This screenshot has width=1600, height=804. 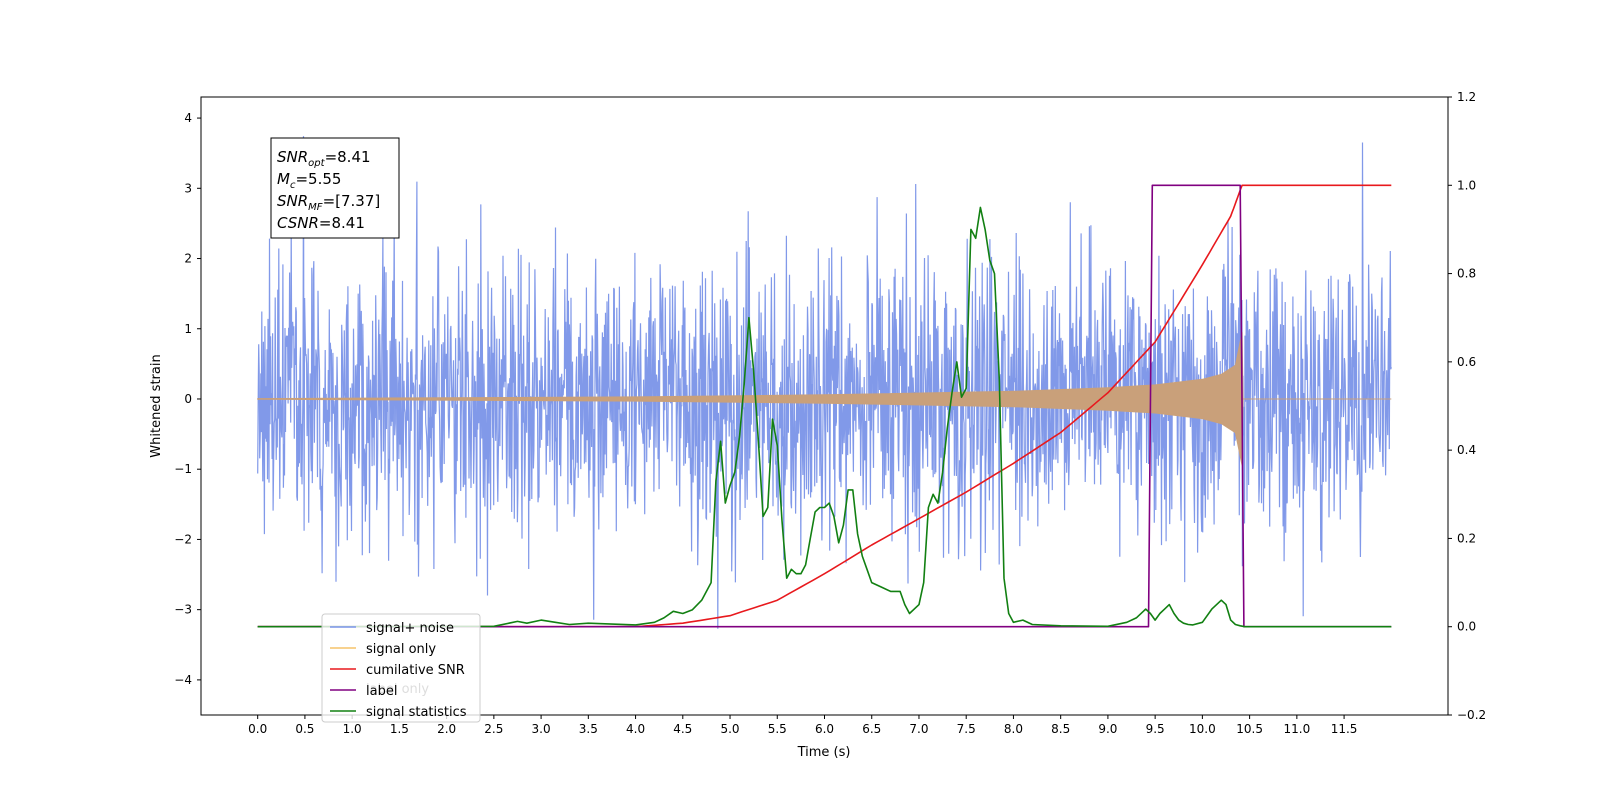 I want to click on annotation-symbol: CSNR, so click(x=298, y=223).